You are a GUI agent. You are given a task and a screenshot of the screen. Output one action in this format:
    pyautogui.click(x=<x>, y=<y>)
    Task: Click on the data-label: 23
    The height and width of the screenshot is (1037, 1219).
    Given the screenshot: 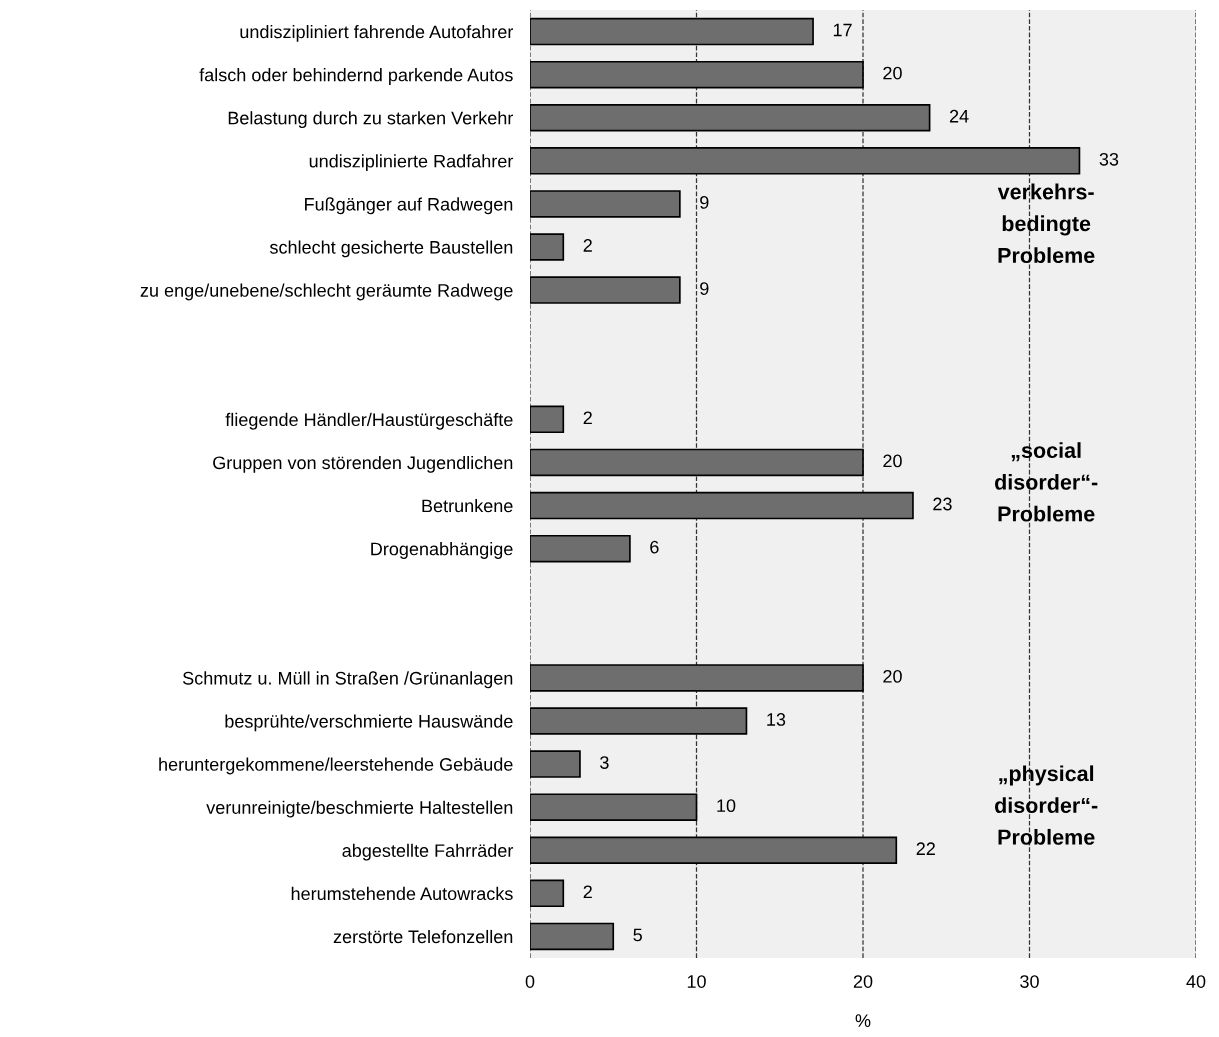 What is the action you would take?
    pyautogui.click(x=942, y=504)
    